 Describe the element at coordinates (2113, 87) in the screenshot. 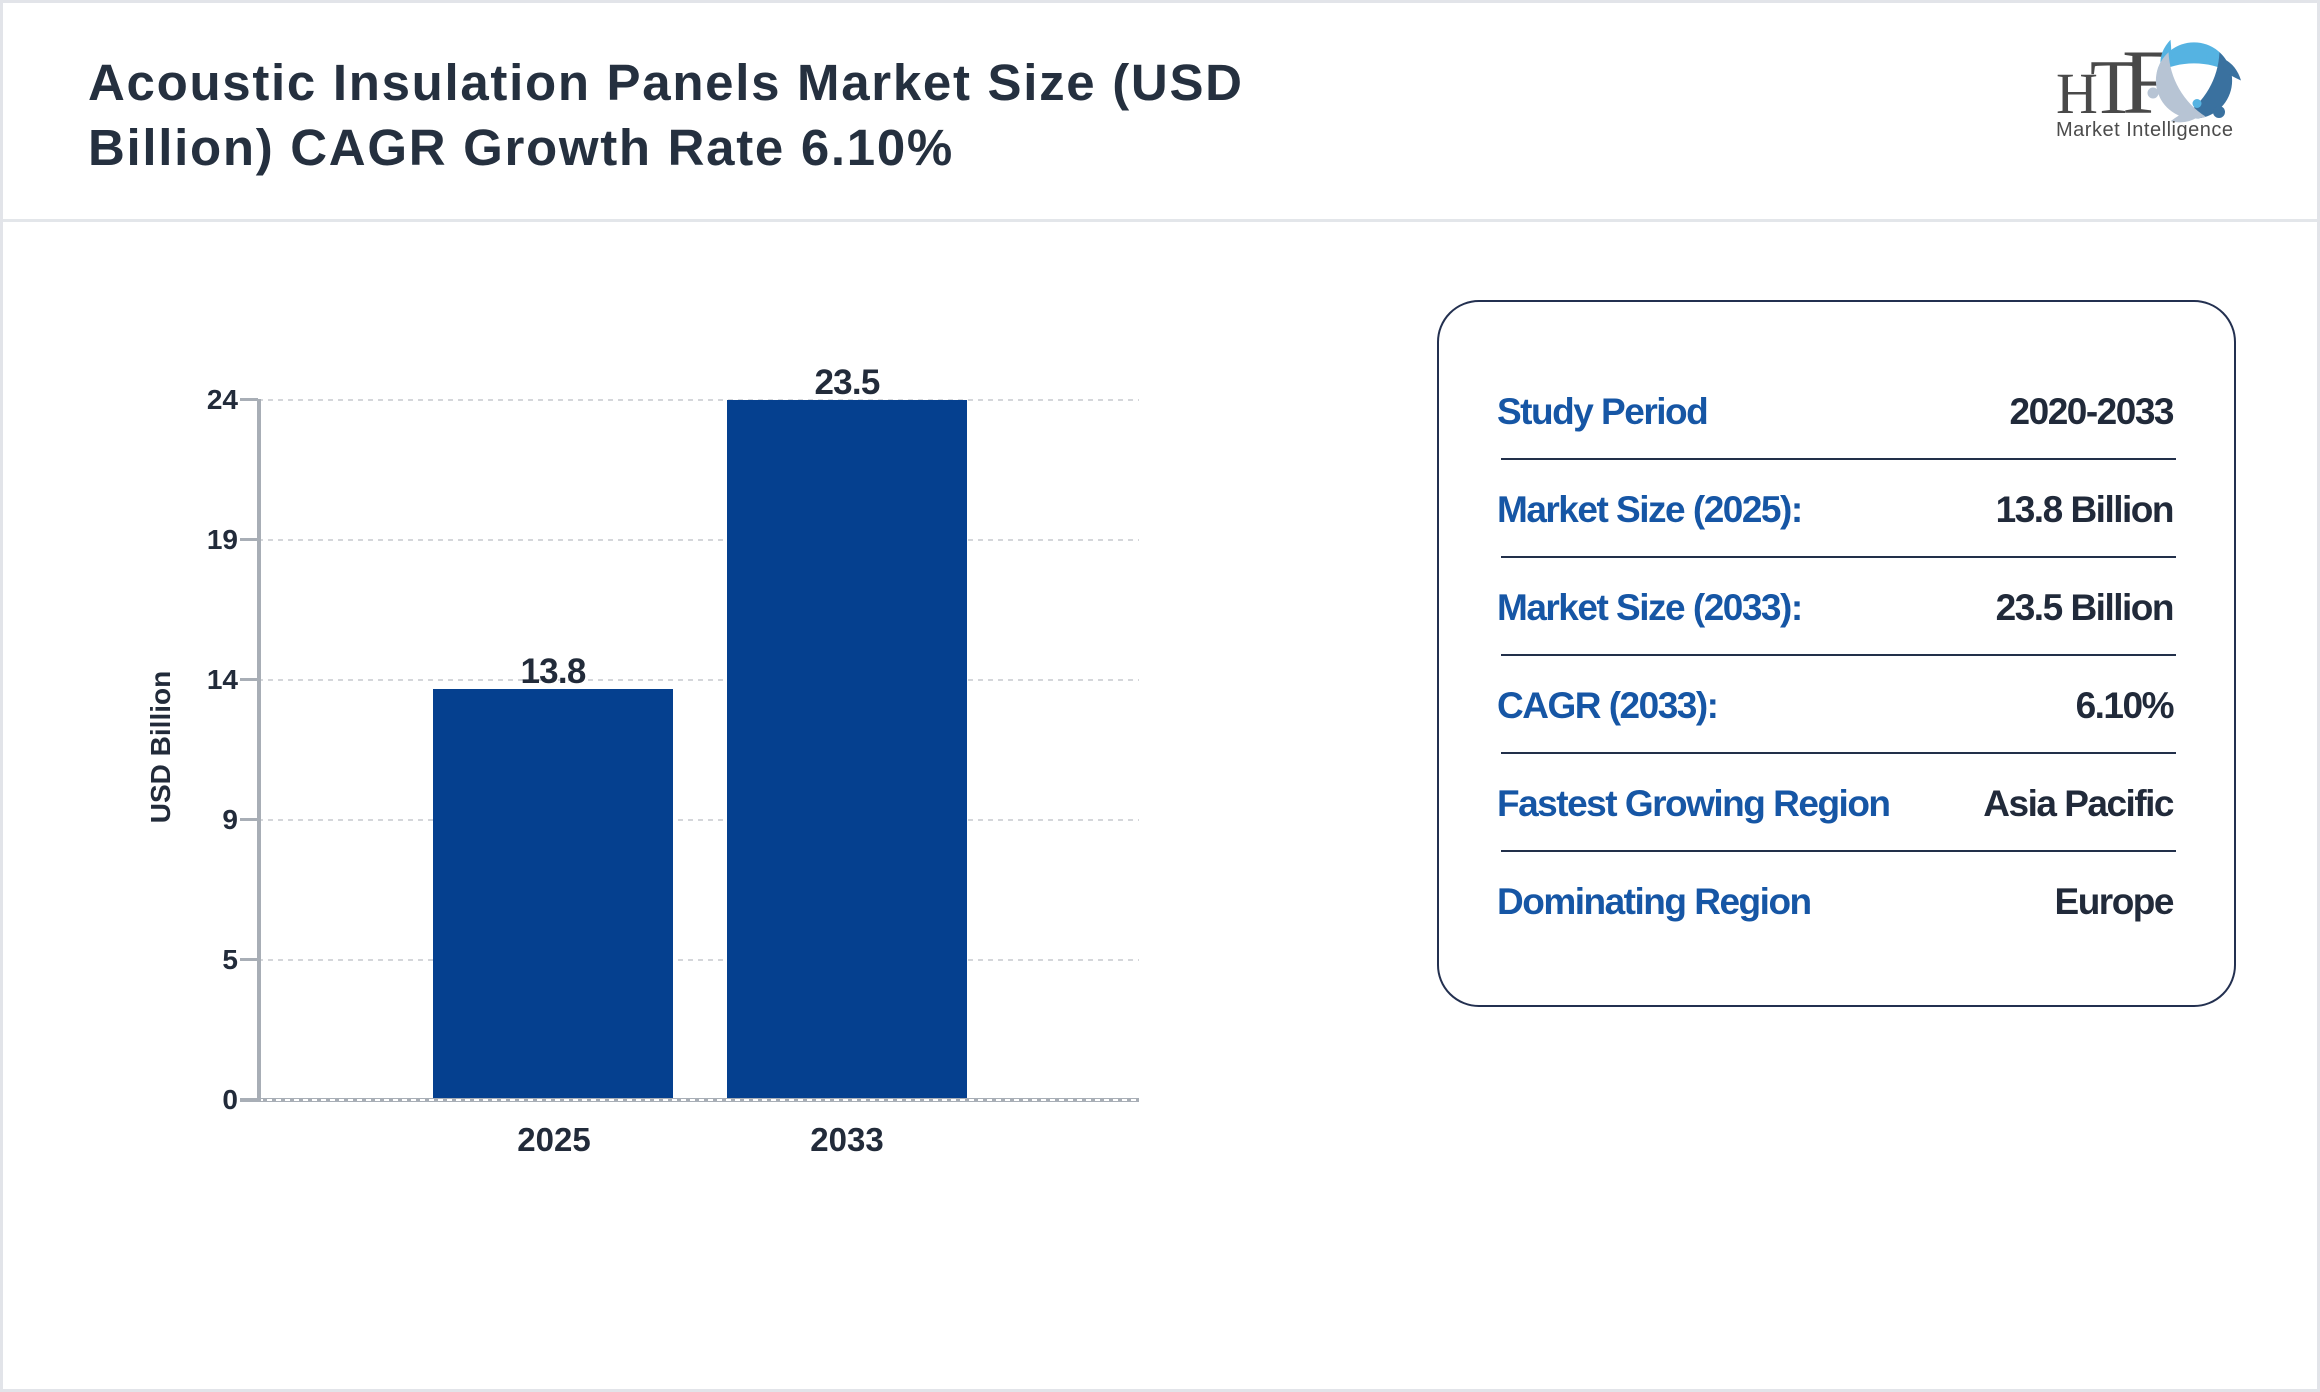

I see `svg-text: T` at that location.